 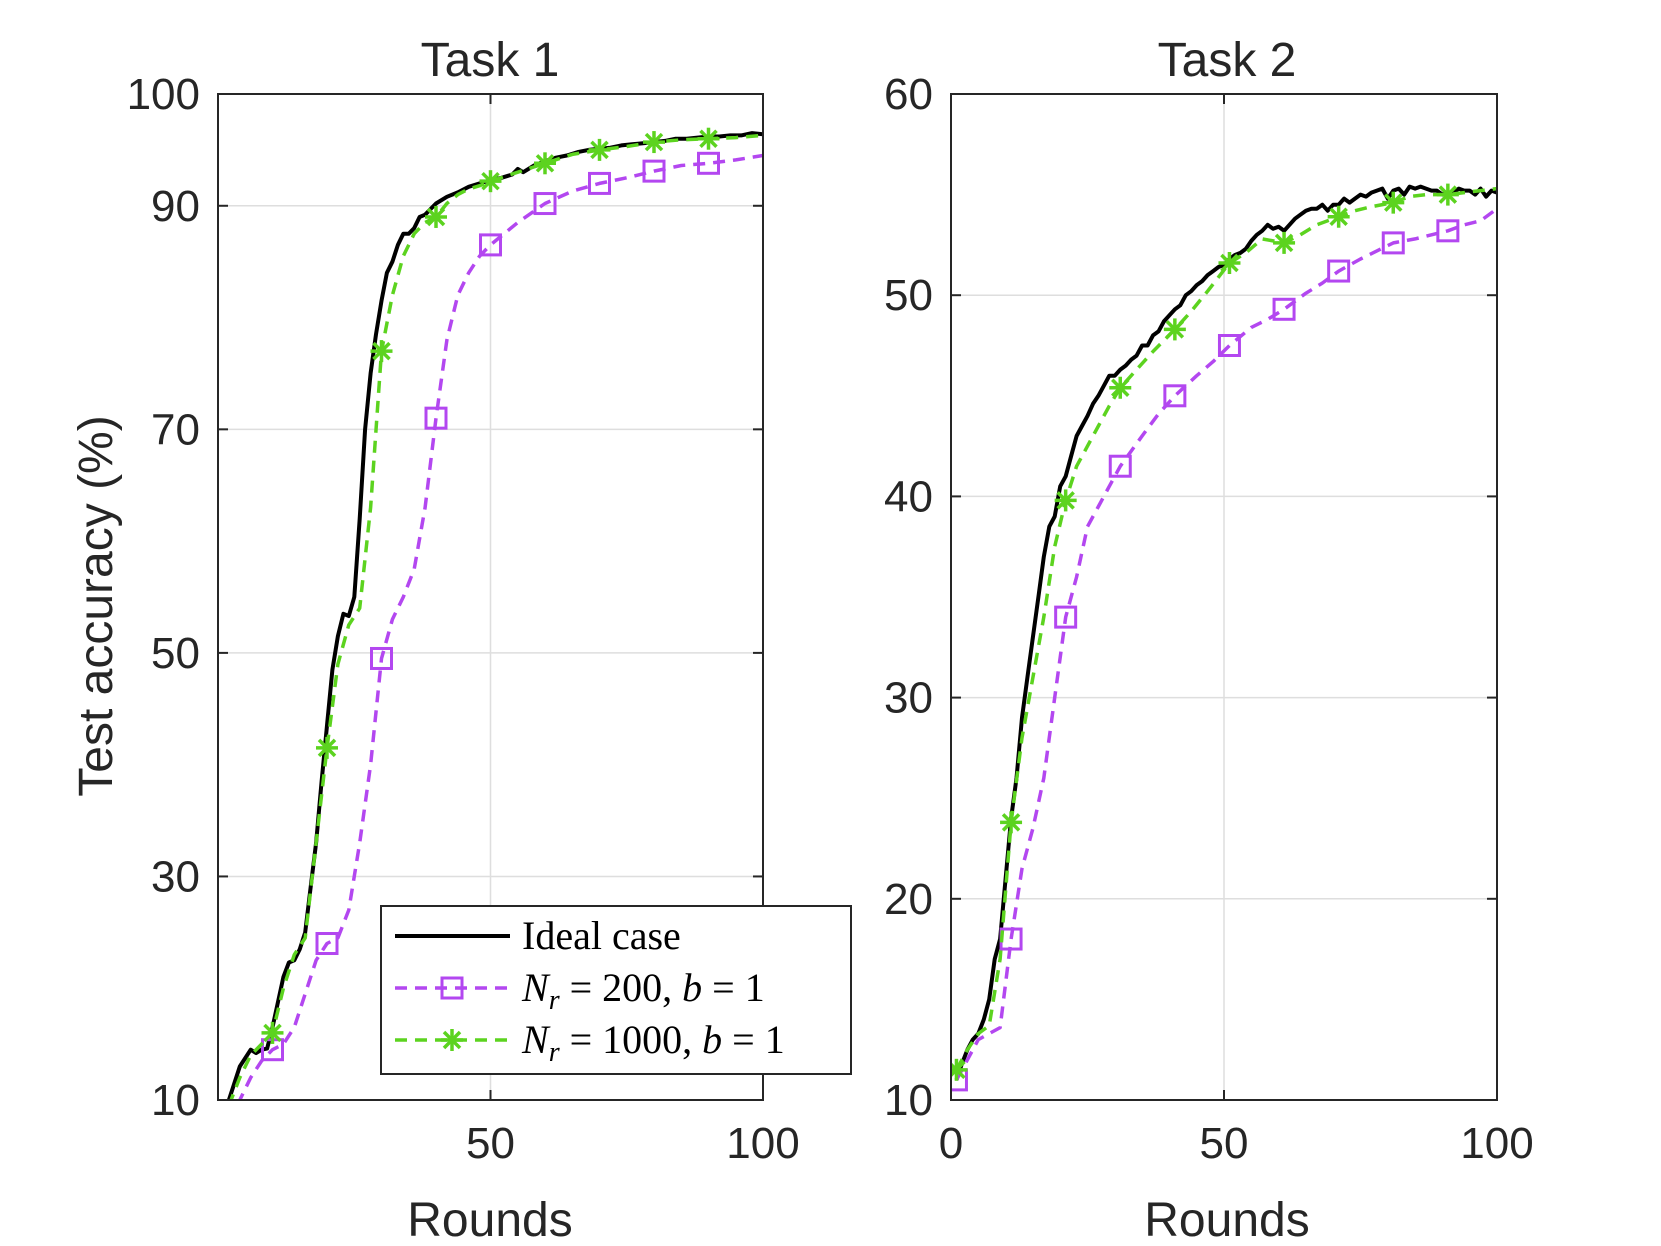 I want to click on legend-label-ideal: Ideal case, so click(x=601, y=935).